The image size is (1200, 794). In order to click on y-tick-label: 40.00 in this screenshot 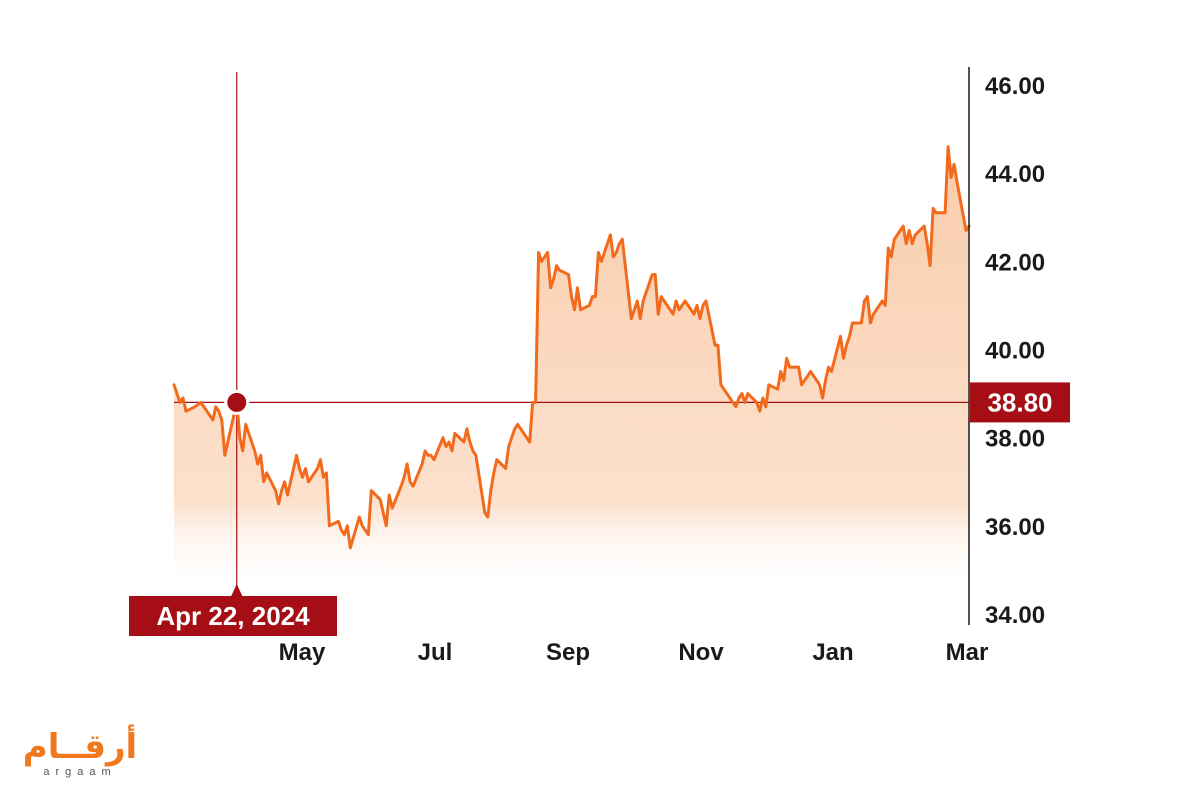, I will do `click(1015, 351)`.